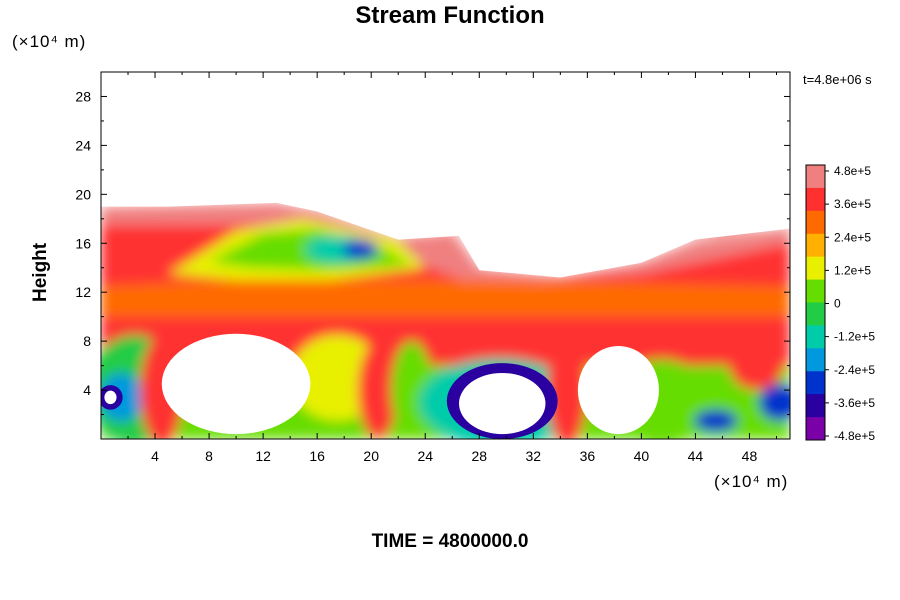 The width and height of the screenshot is (900, 600). I want to click on y-tick-label: 24, so click(83, 145).